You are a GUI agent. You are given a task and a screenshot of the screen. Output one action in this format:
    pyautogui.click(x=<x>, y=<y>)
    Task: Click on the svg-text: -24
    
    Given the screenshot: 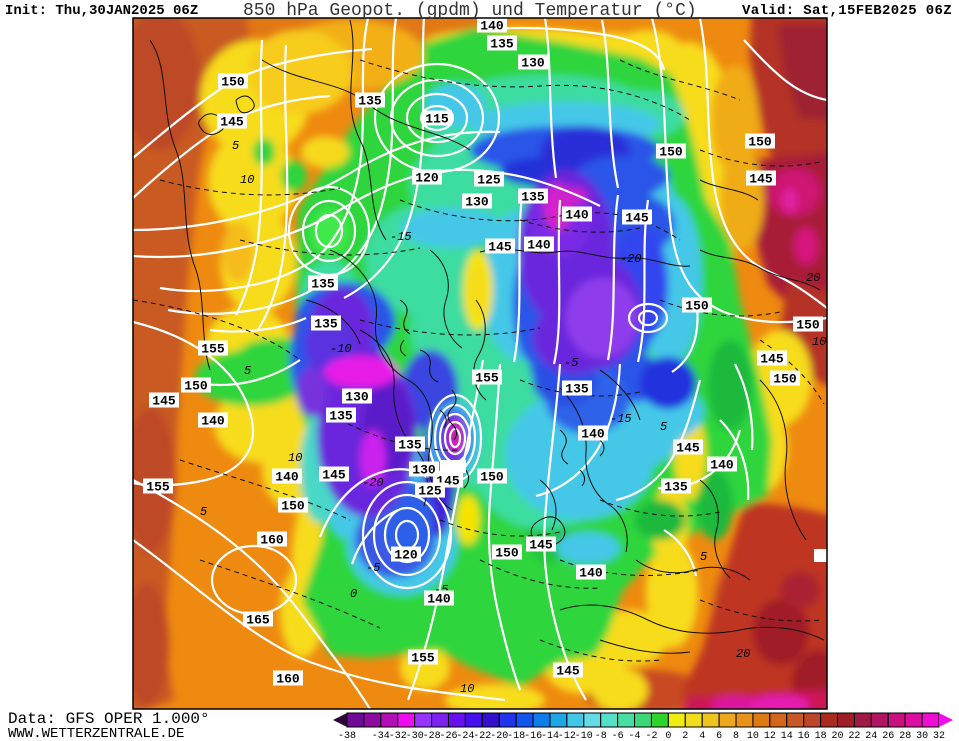 What is the action you would take?
    pyautogui.click(x=465, y=736)
    